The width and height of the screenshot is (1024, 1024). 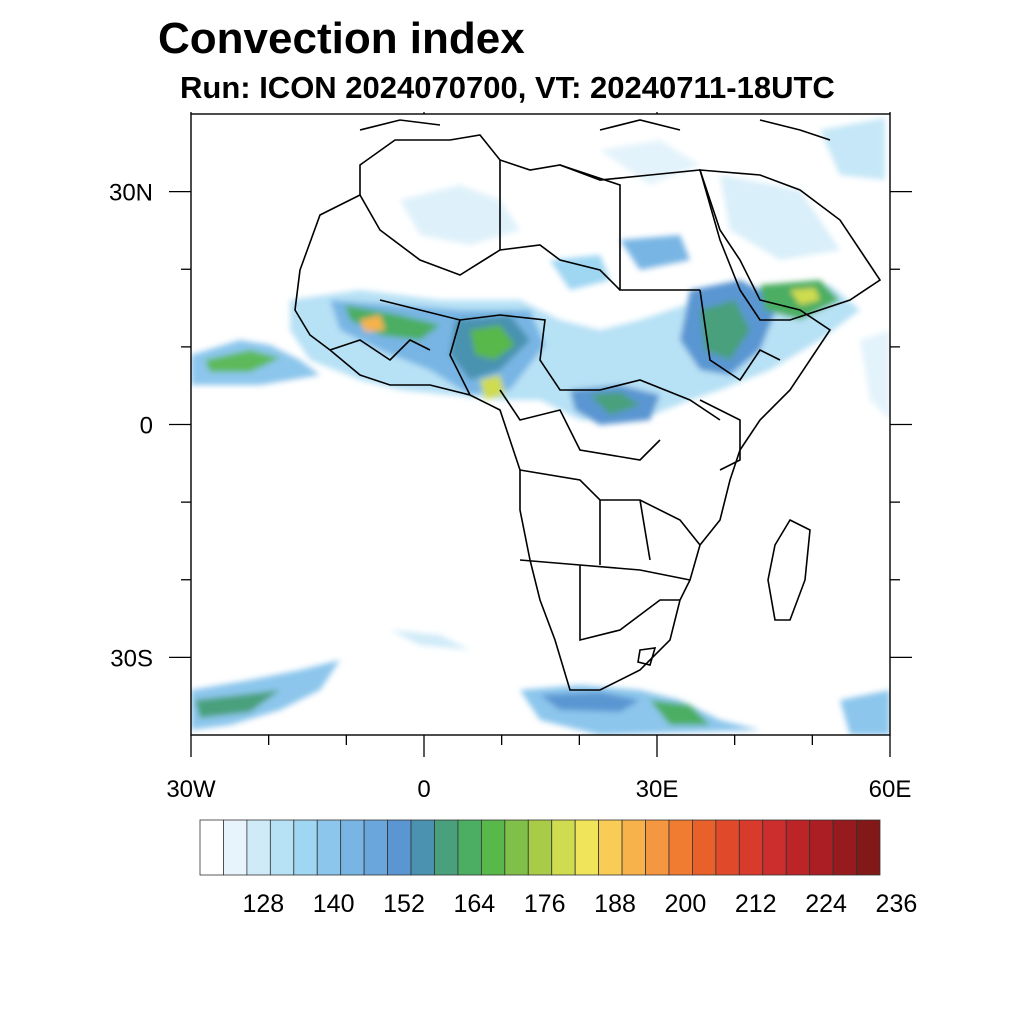 What do you see at coordinates (334, 904) in the screenshot?
I see `colorbar-label: 140` at bounding box center [334, 904].